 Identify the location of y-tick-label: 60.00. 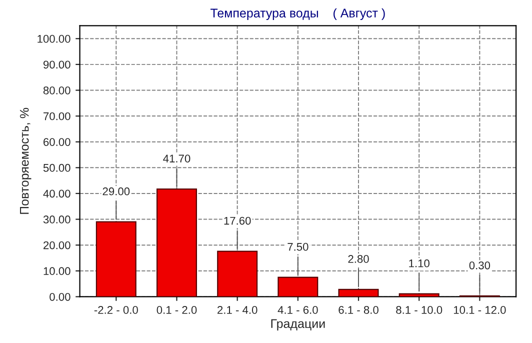
(57, 142).